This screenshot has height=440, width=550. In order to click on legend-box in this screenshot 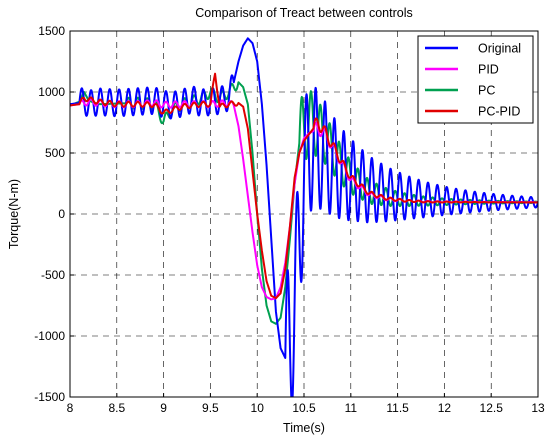, I will do `click(475, 79)`.